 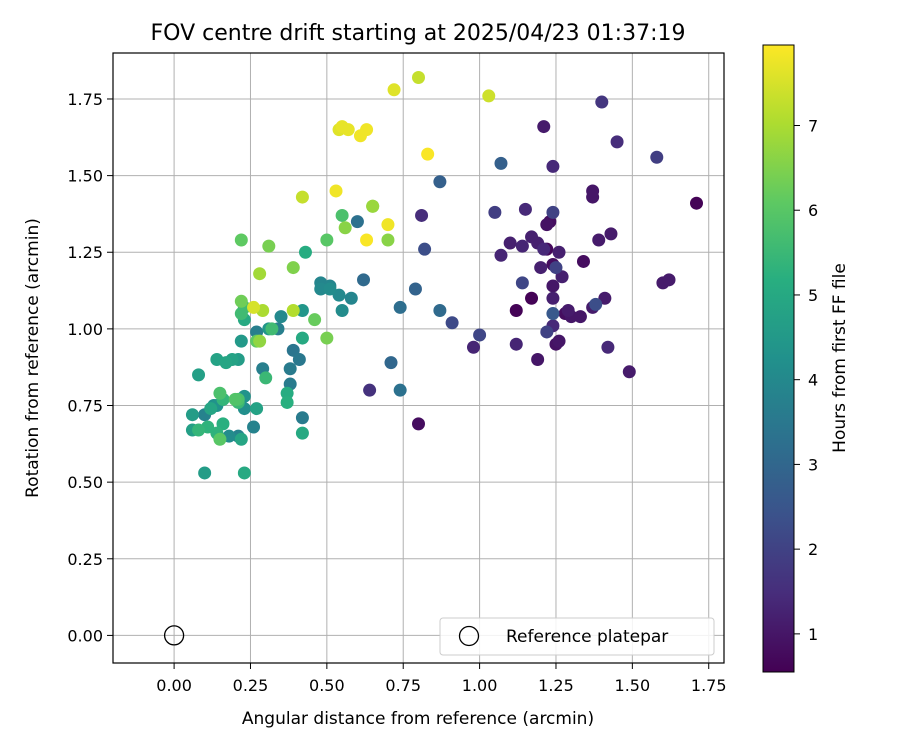 I want to click on colorbar-tick-label: 6, so click(x=813, y=210).